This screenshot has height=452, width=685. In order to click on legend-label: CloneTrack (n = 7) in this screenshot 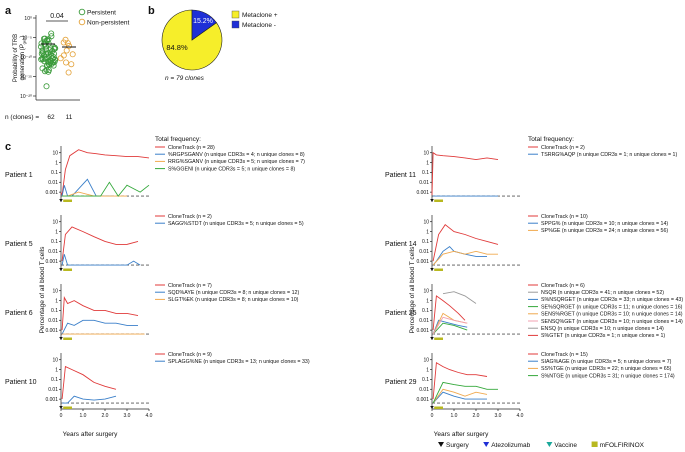, I will do `click(190, 286)`.